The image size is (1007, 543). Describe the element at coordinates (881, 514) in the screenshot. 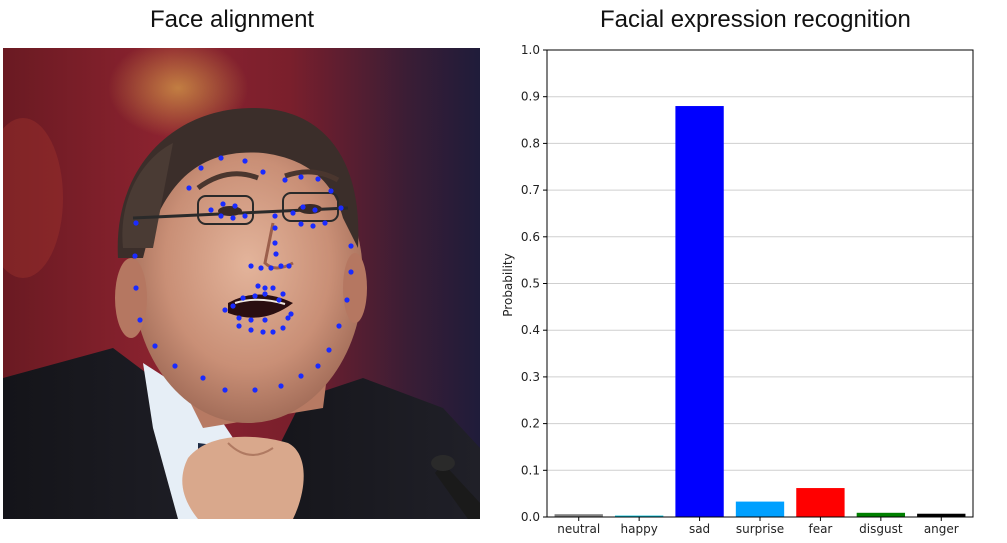

I see `bar-disgust` at that location.